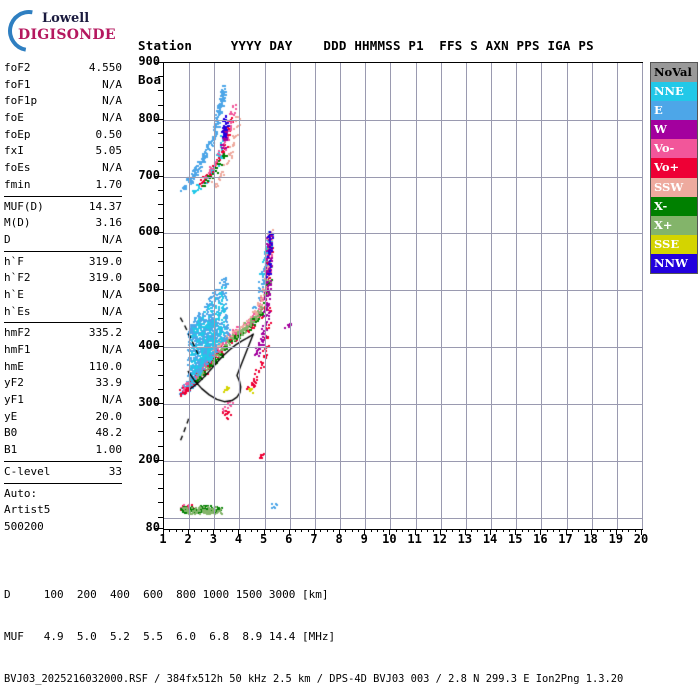 The image size is (700, 700). What do you see at coordinates (674, 244) in the screenshot?
I see `legend-item-sse: SSE` at bounding box center [674, 244].